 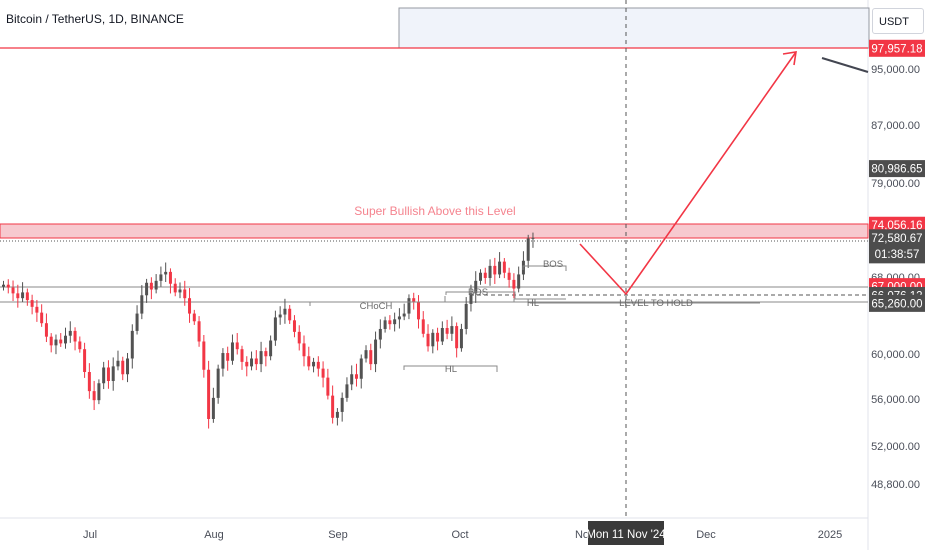 What do you see at coordinates (377, 301) in the screenshot?
I see `choch-bracket` at bounding box center [377, 301].